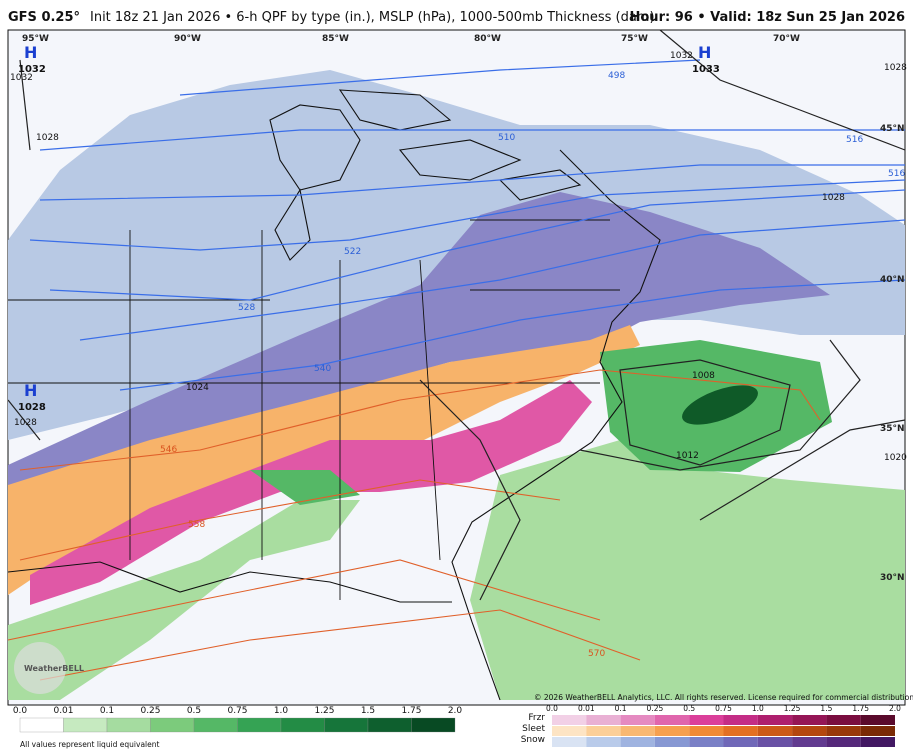 This screenshot has height=750, width=913. I want to click on rain-tick: 0.01, so click(63, 711).